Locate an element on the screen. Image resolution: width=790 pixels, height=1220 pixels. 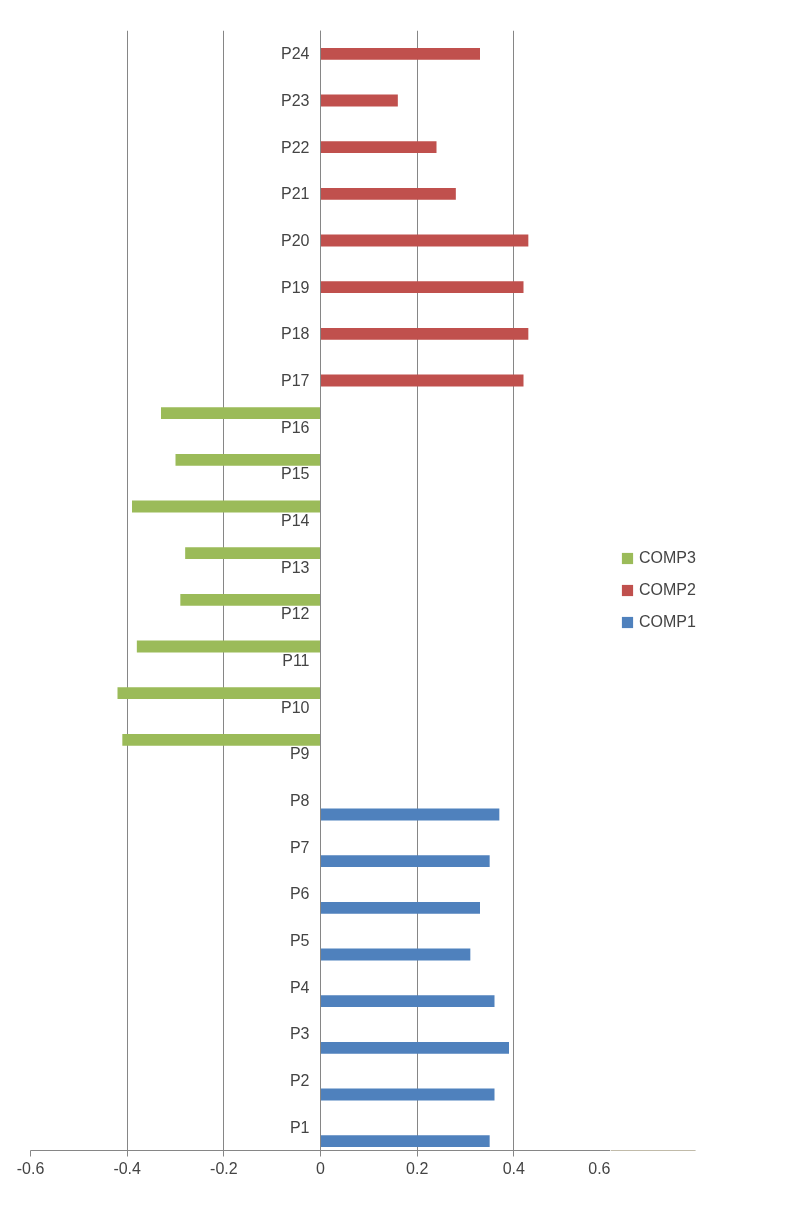
y-tick-label: P20 is located at coordinates (295, 240).